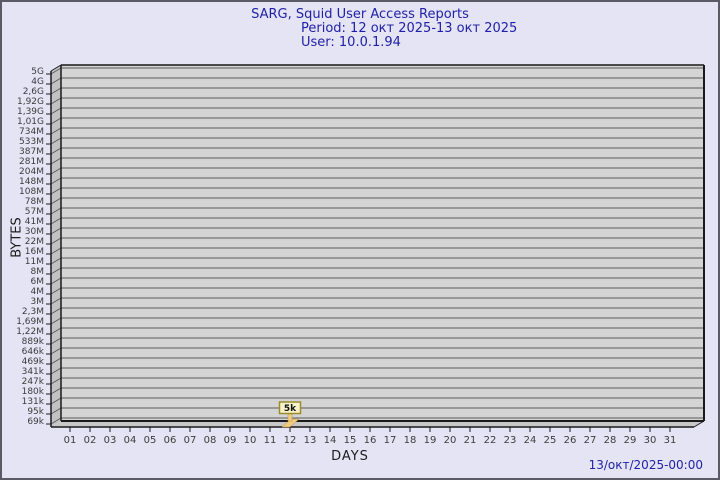 This screenshot has height=480, width=720. I want to click on y-tick-label: 16M, so click(34, 252).